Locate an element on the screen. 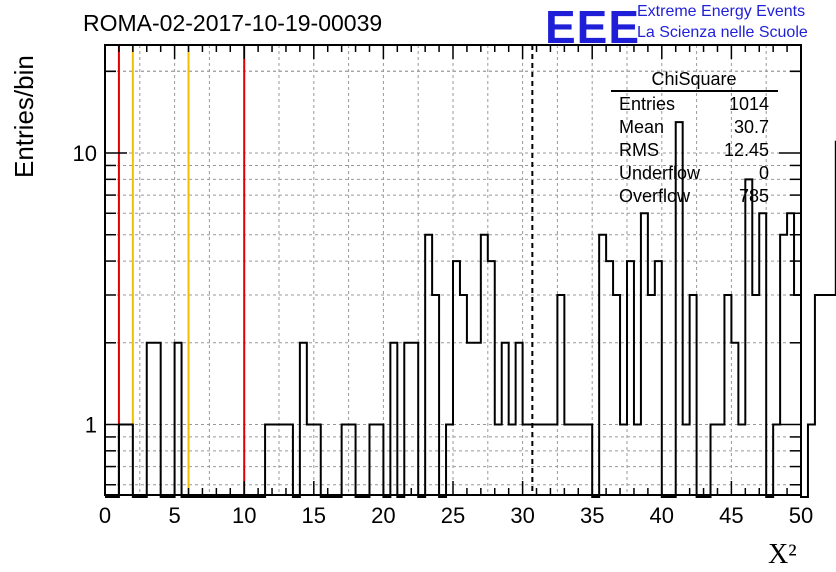 Image resolution: width=836 pixels, height=572 pixels. x-tick-label: 5 is located at coordinates (174, 515).